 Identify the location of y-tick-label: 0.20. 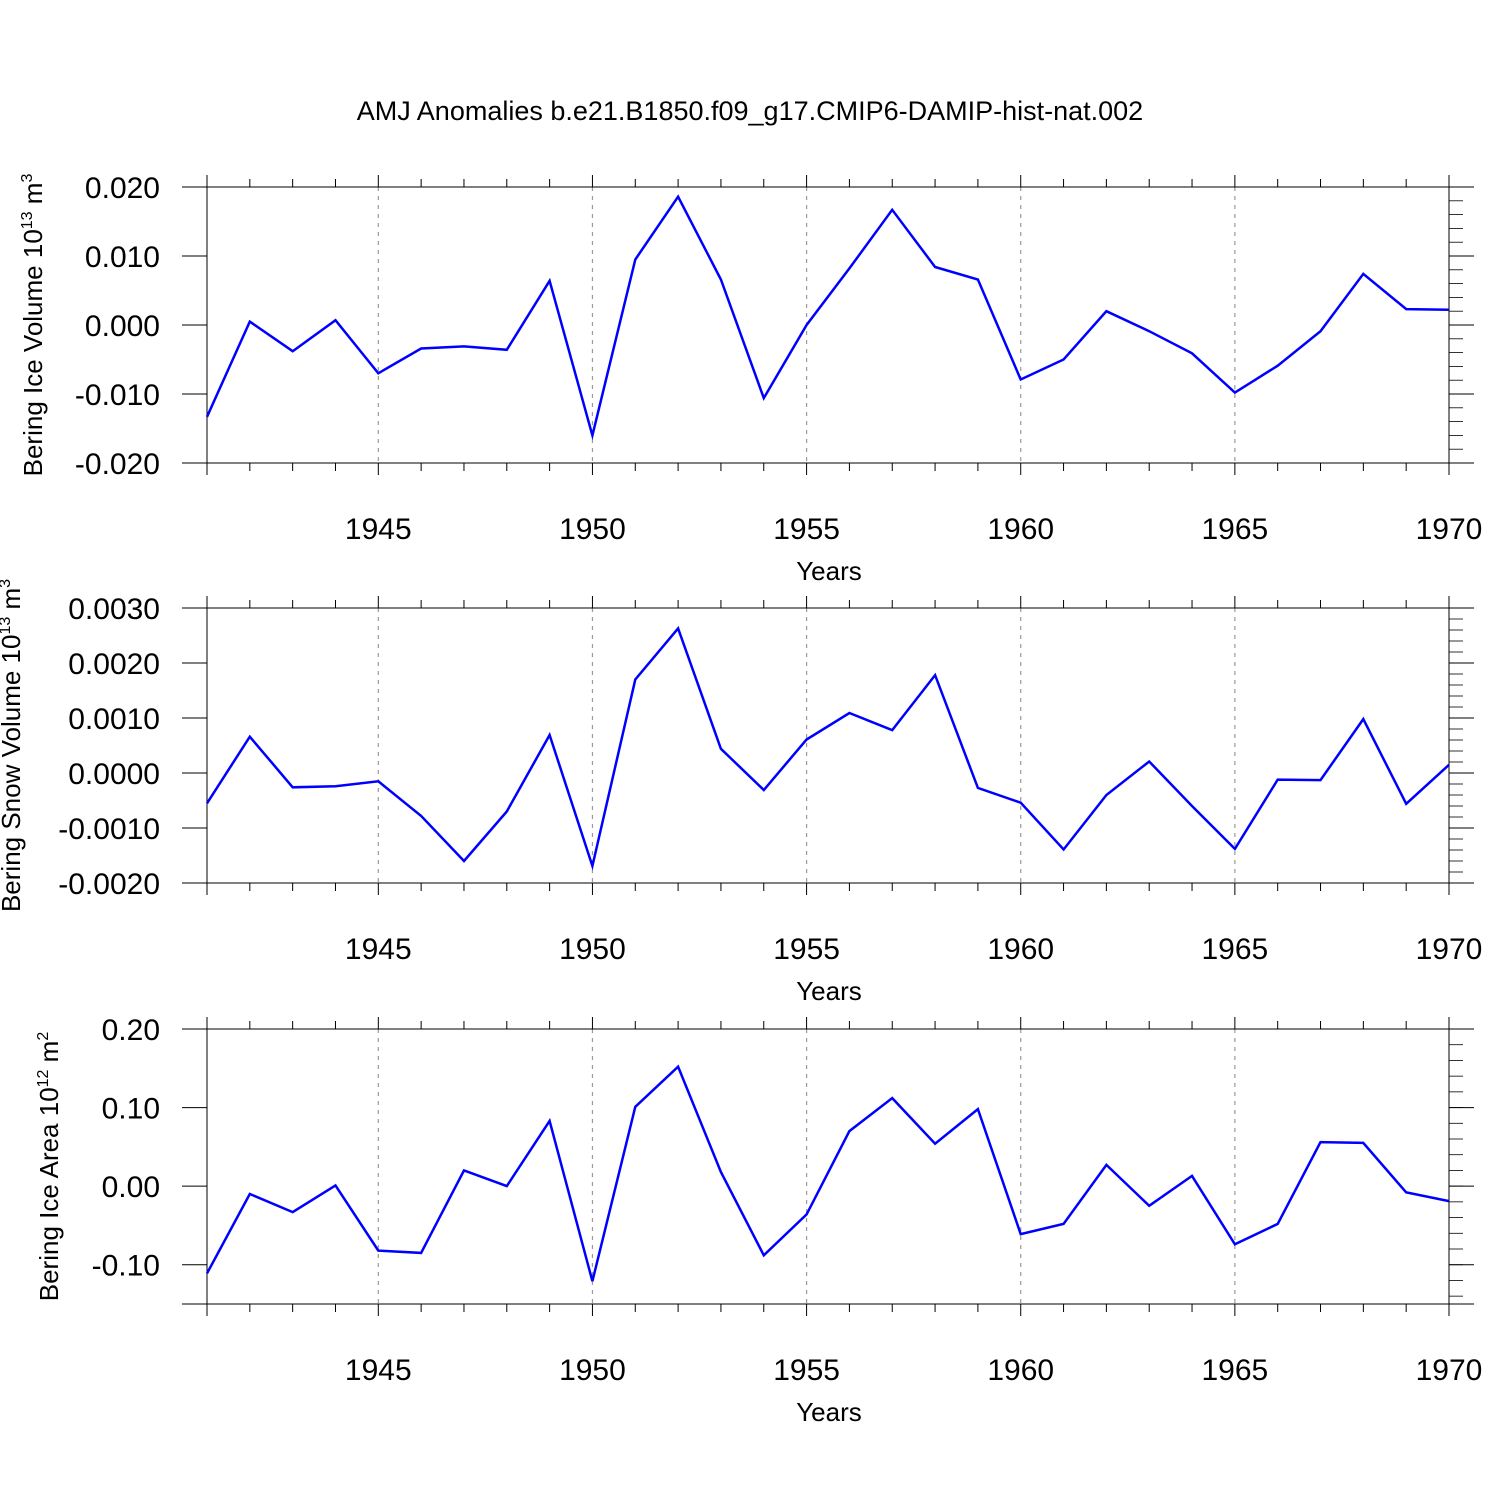
(131, 1030).